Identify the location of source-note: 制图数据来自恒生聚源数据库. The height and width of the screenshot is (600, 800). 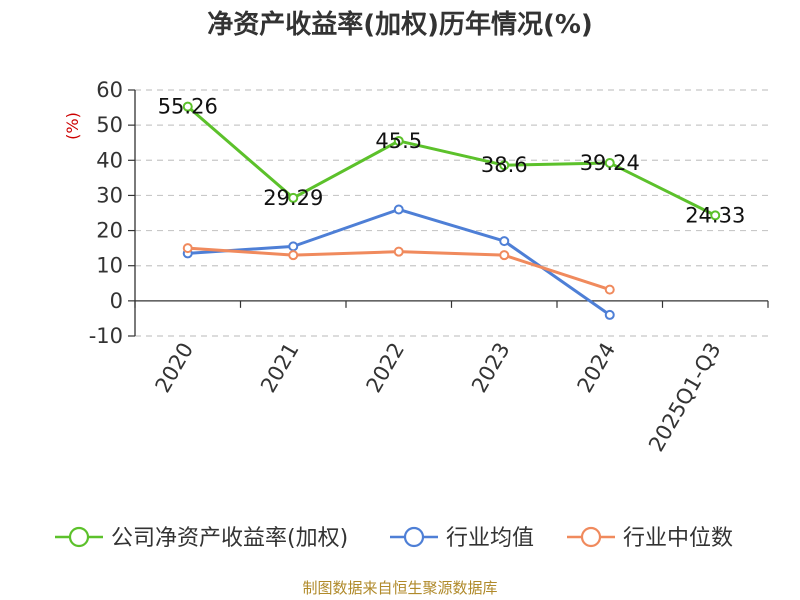
(399, 588).